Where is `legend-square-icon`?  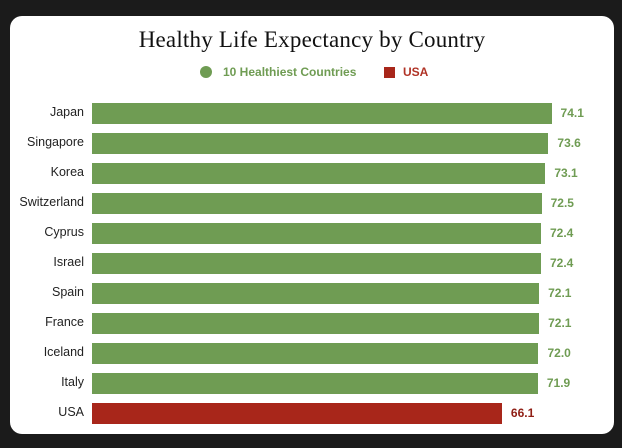
legend-square-icon is located at coordinates (389, 72).